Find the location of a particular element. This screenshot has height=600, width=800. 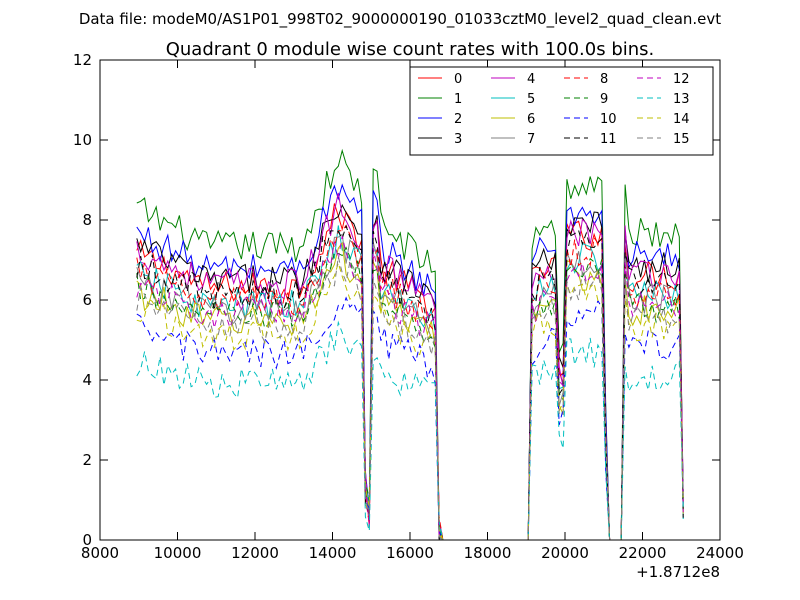

legend-box is located at coordinates (561, 111).